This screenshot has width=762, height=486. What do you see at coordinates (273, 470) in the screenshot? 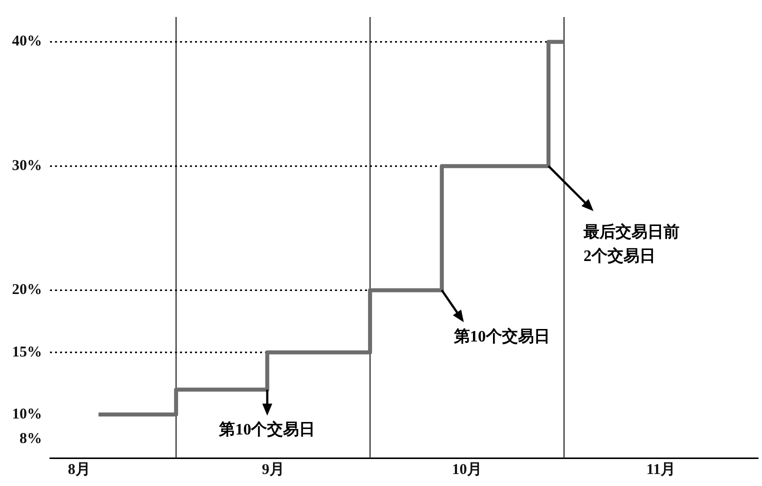
I see `x-tick-label: 9月` at bounding box center [273, 470].